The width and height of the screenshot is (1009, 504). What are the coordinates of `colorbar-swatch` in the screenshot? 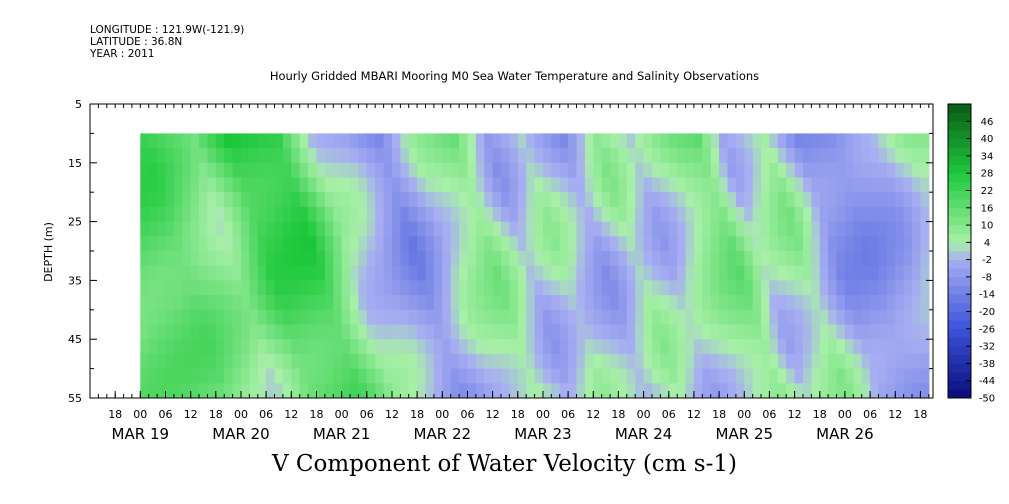 It's located at (959, 351).